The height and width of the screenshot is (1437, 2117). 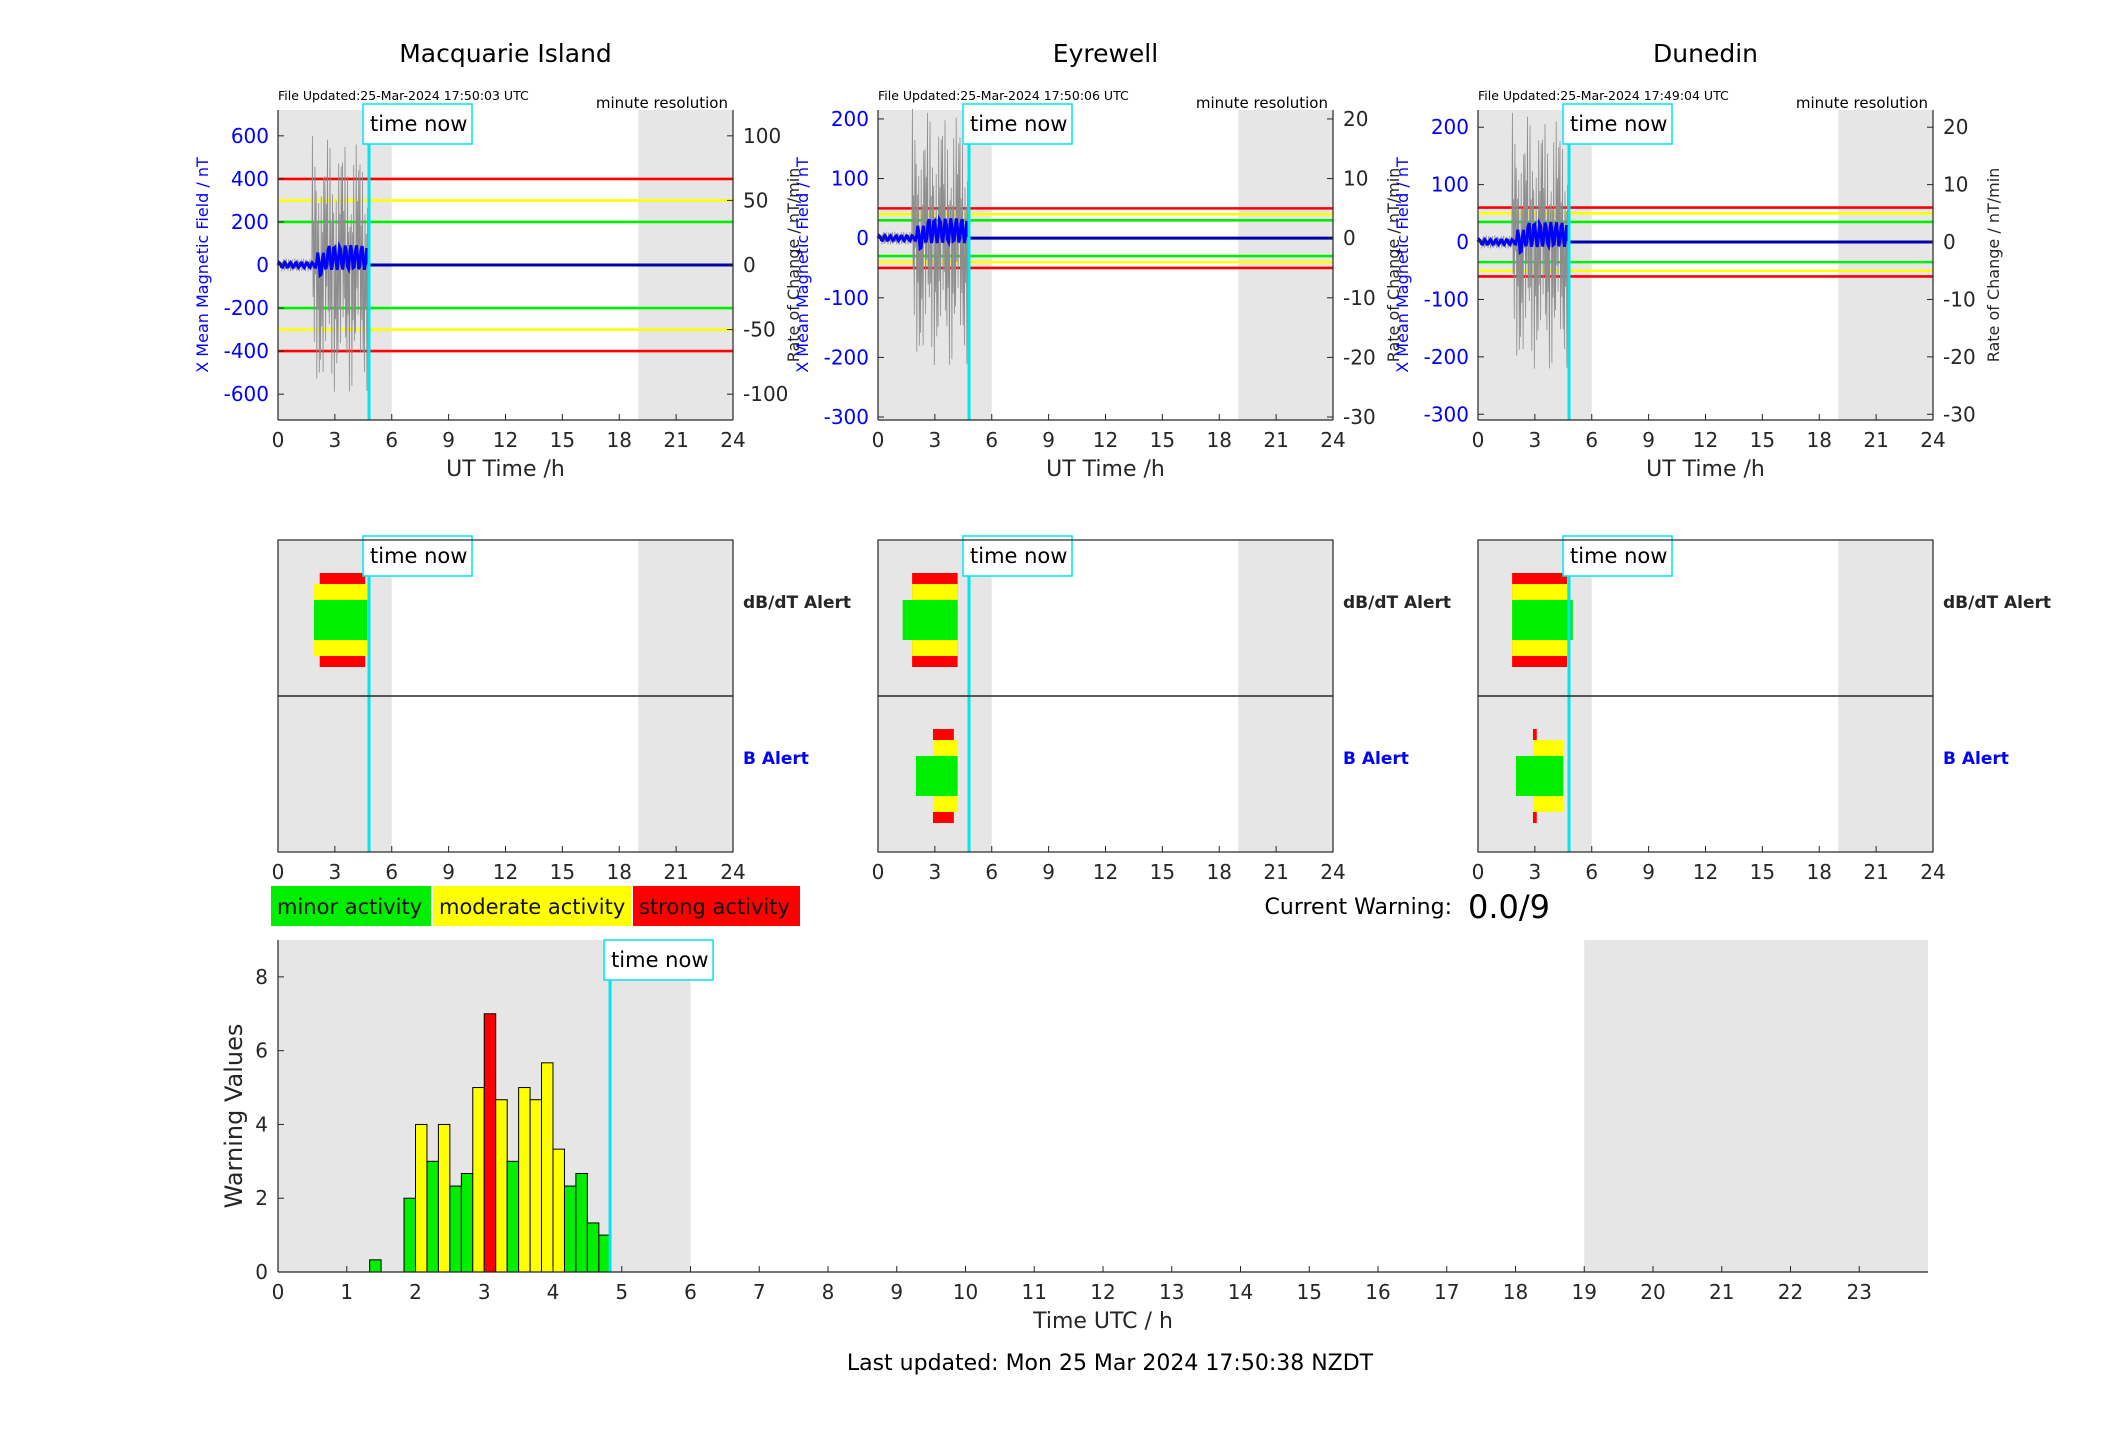 What do you see at coordinates (1539, 776) in the screenshot?
I see `b-green-bar` at bounding box center [1539, 776].